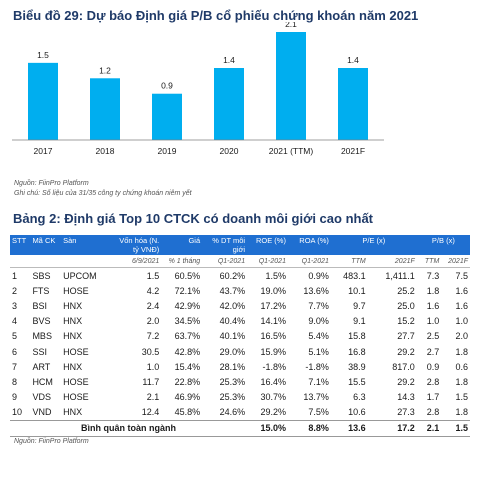  What do you see at coordinates (80, 275) in the screenshot?
I see `cell-san: UPCOM` at bounding box center [80, 275].